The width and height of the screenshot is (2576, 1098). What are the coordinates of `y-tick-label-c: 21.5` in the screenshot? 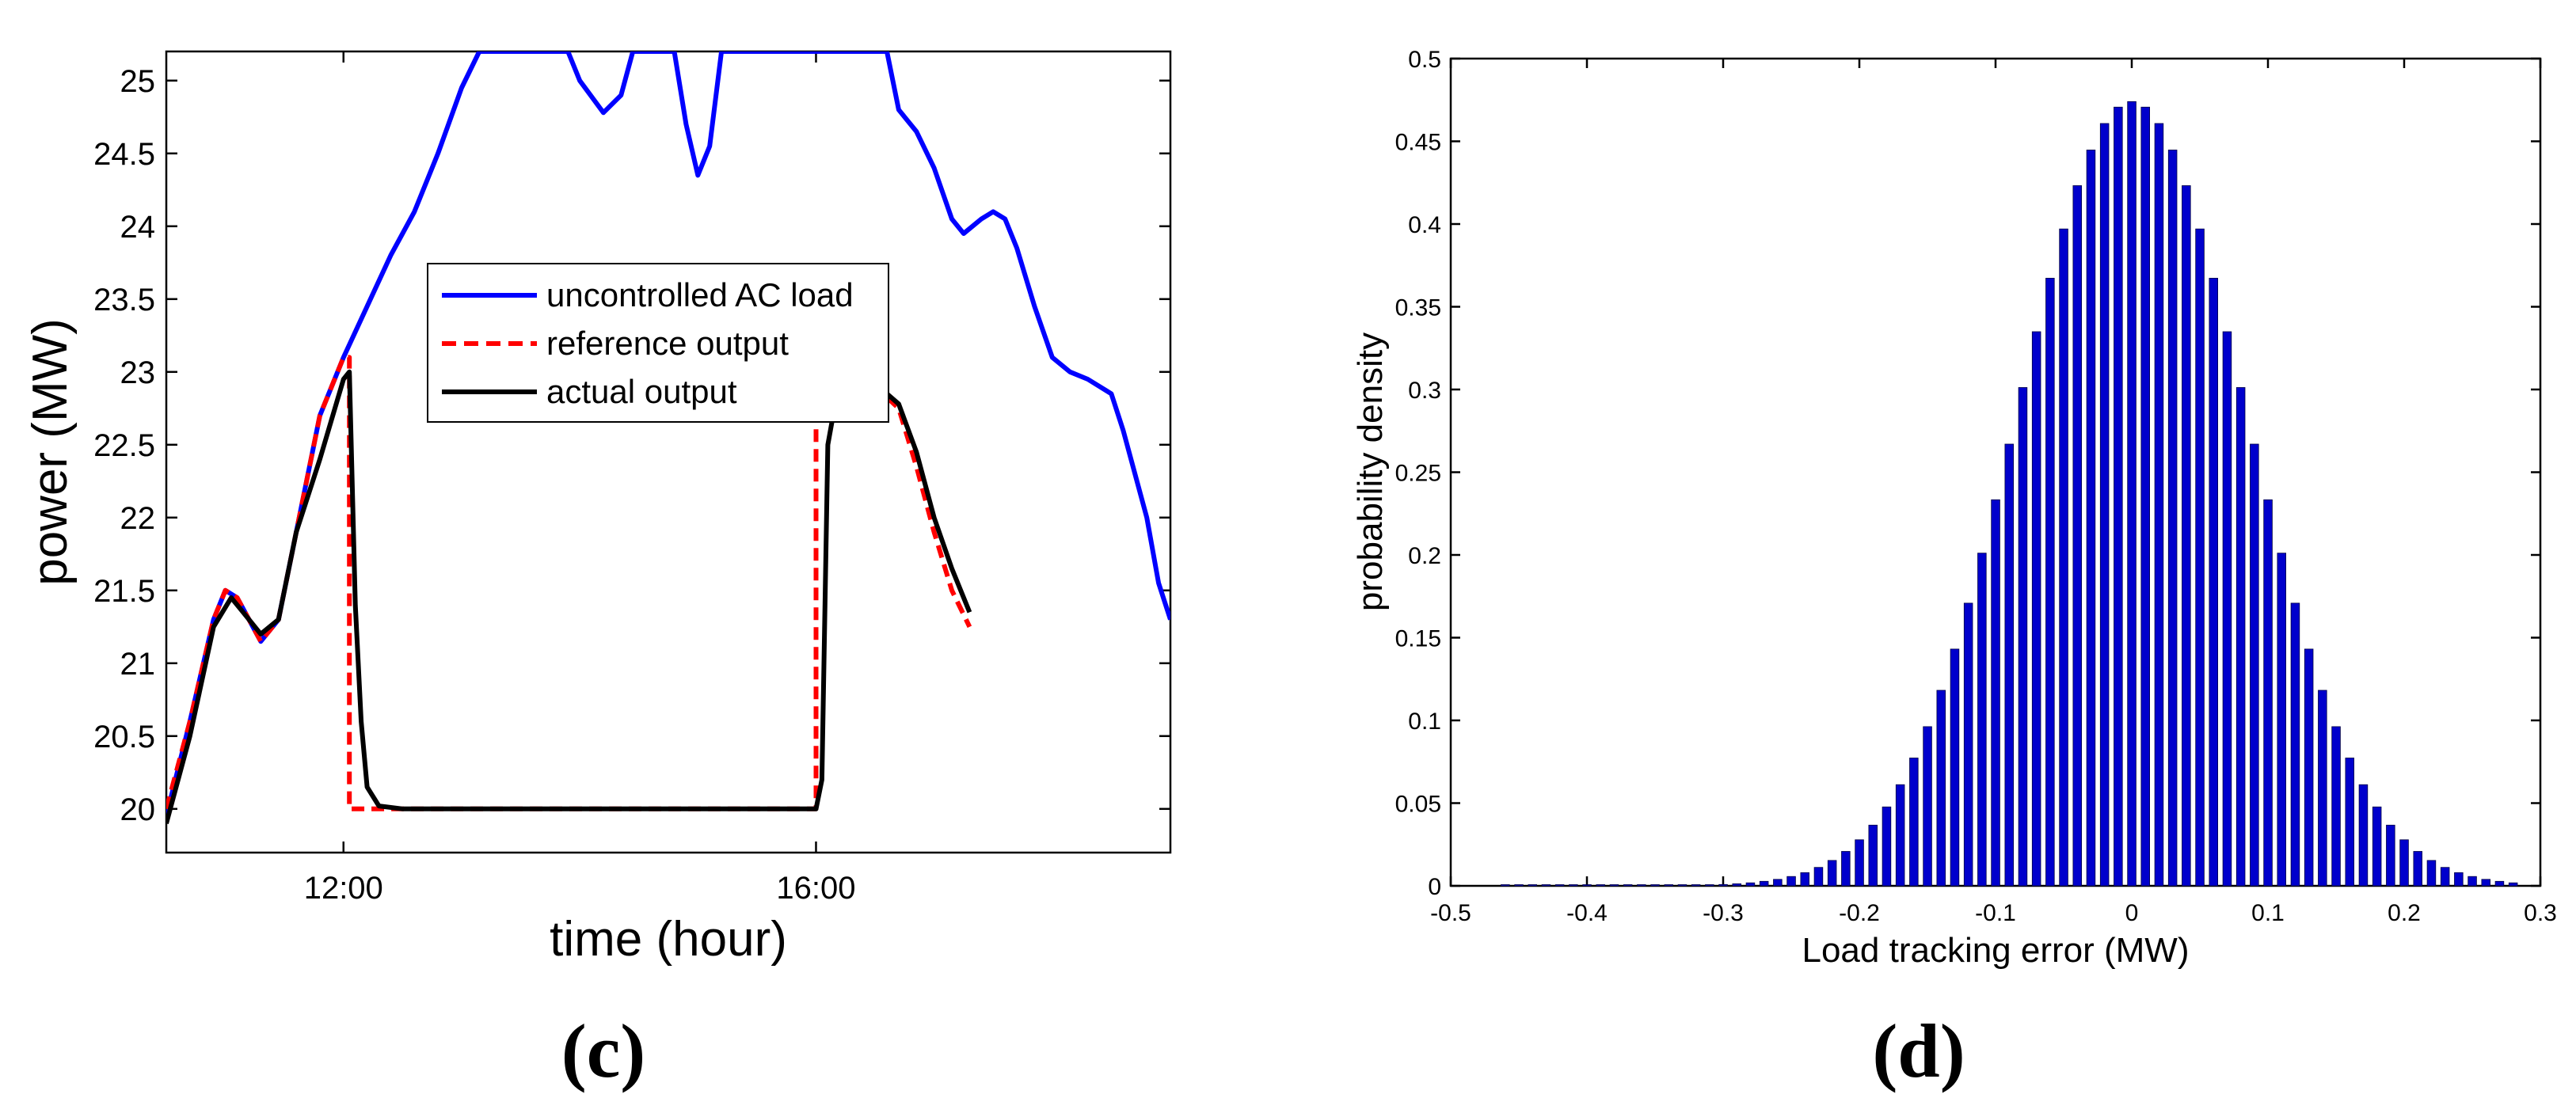 It's located at (124, 591).